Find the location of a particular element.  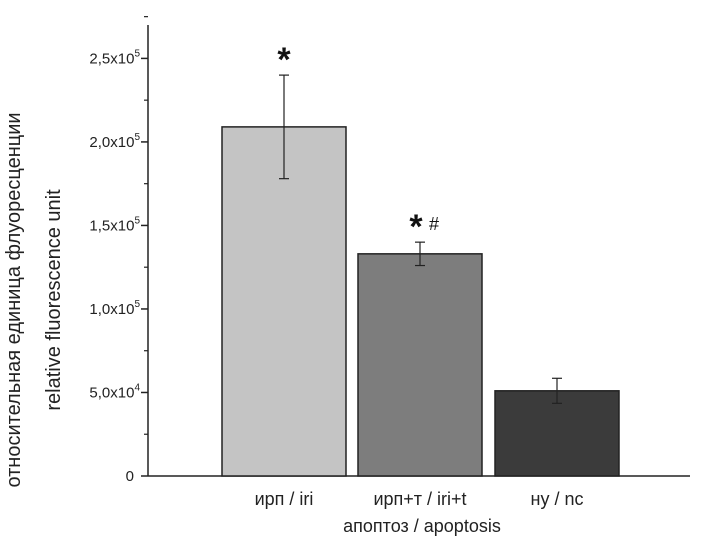

y-tick-label: 1,5x10⁵ is located at coordinates (114, 224).